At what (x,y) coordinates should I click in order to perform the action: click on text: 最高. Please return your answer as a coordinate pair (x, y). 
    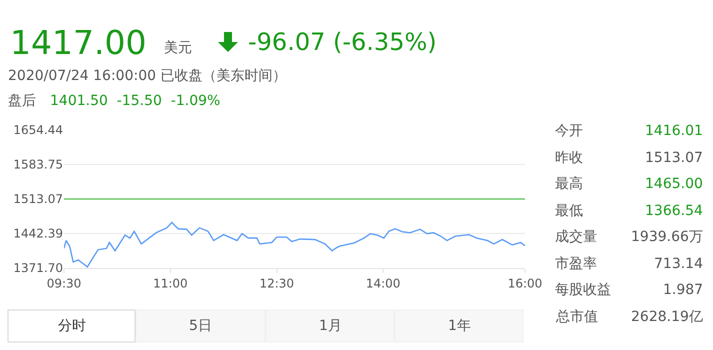
    Looking at the image, I should click on (569, 184).